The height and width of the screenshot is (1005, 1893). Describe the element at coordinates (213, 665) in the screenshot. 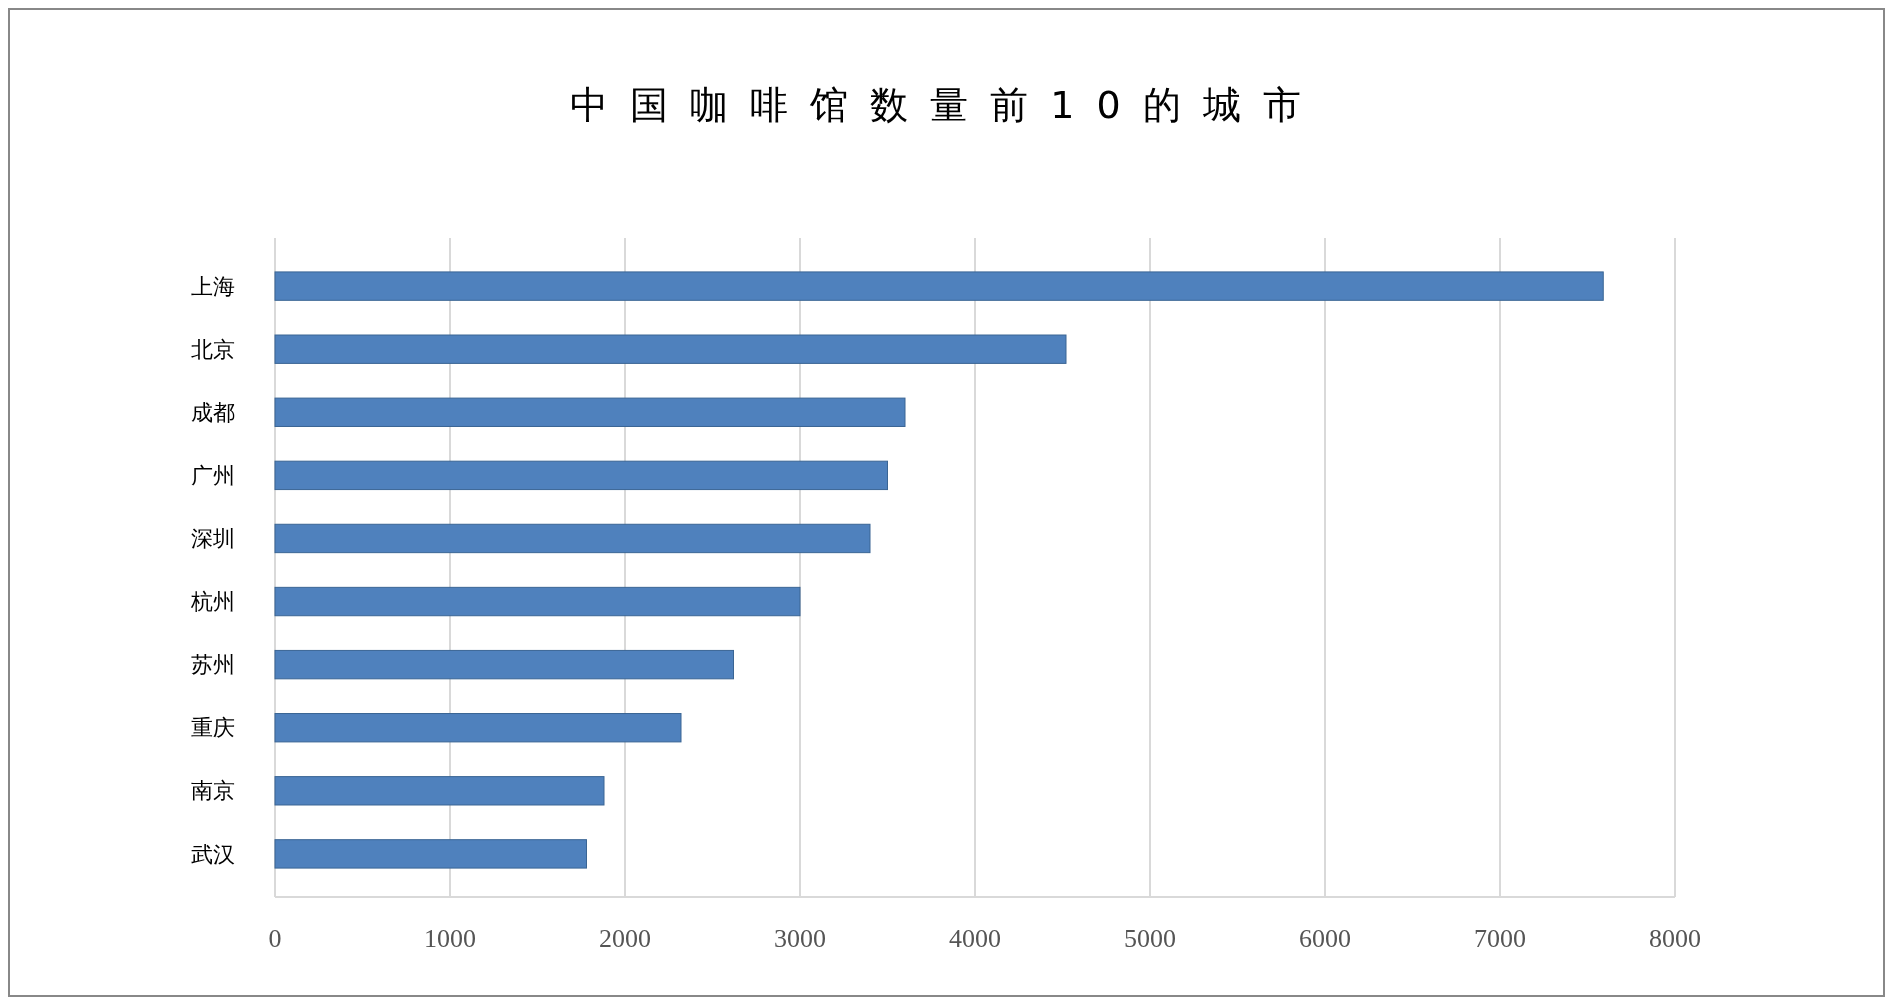

I see `y-tick-label: 苏州` at that location.